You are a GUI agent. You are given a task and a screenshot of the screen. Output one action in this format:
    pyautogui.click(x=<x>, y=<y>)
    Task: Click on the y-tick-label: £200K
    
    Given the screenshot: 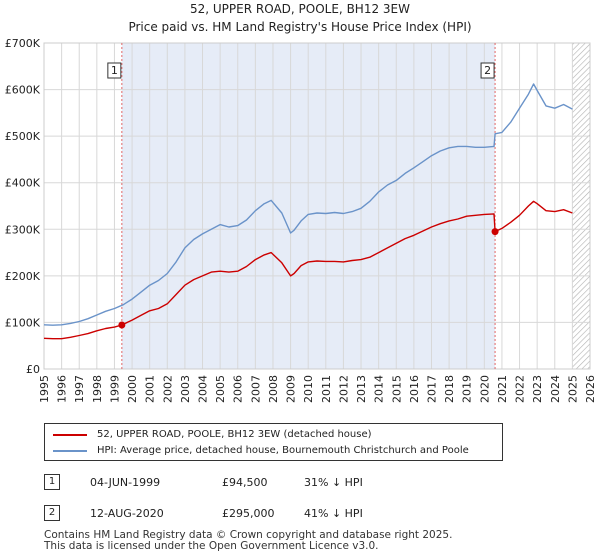 What is the action you would take?
    pyautogui.click(x=23, y=276)
    